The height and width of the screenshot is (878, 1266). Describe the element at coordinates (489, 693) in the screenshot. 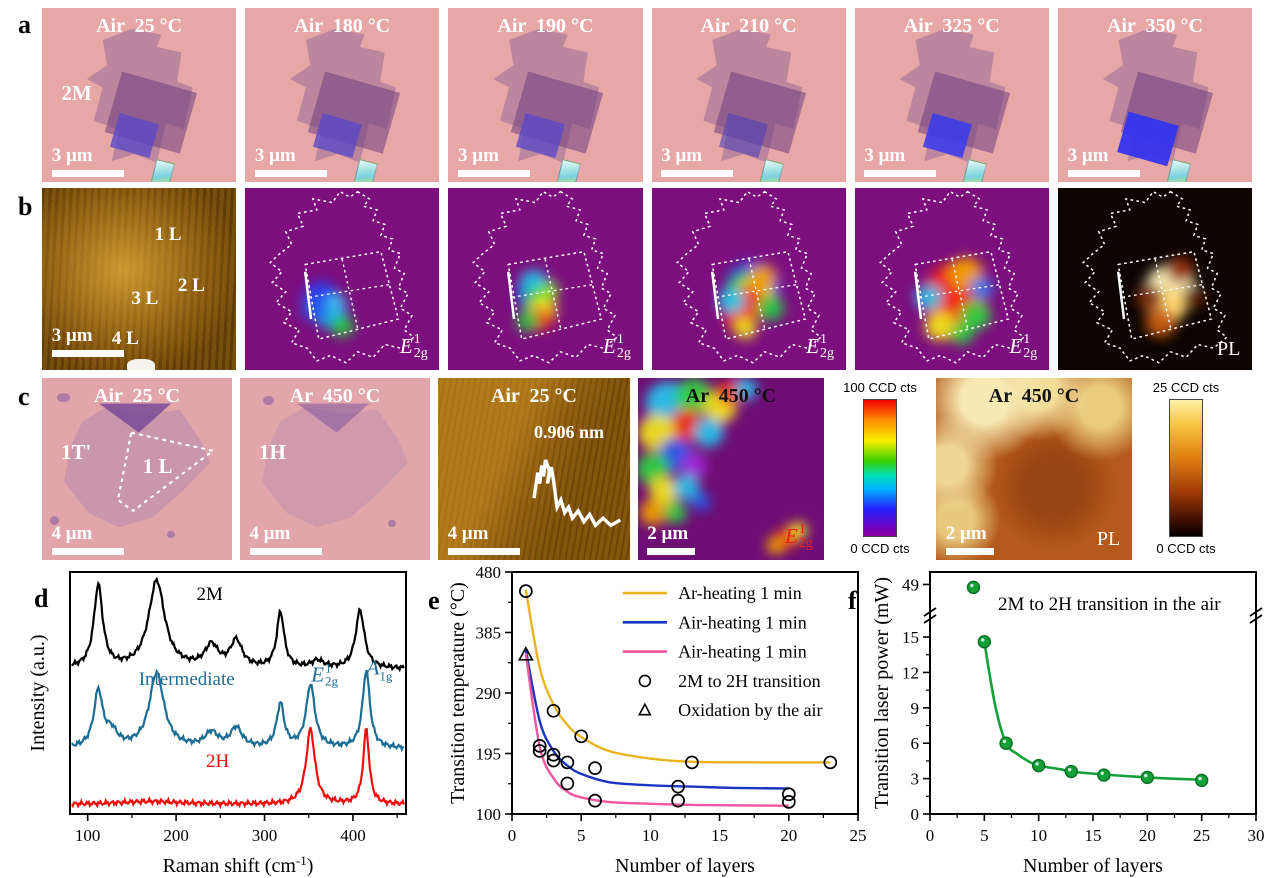

I see `svg-text: 290` at that location.